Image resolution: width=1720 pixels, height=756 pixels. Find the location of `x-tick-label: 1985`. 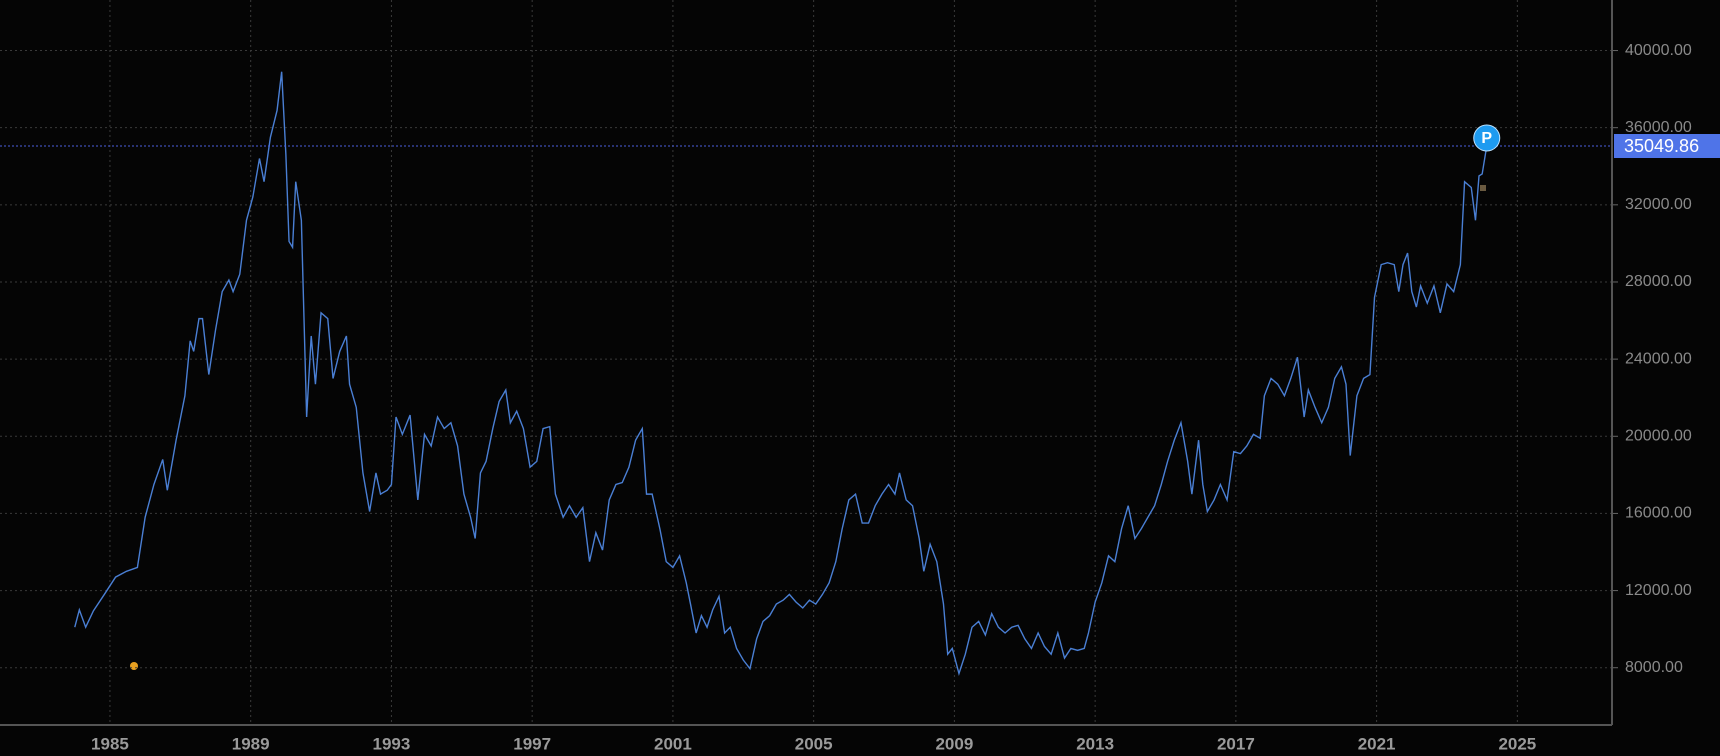

x-tick-label: 1985 is located at coordinates (110, 743).